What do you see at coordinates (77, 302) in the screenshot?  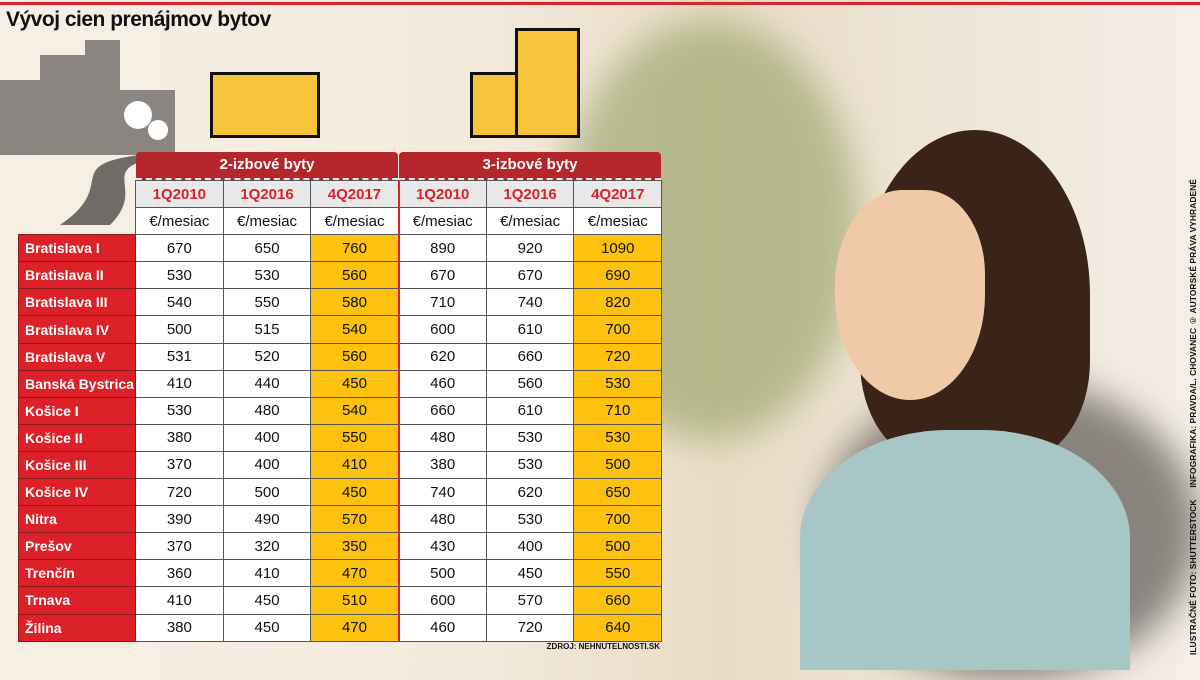 I see `region-label: Bratislava III` at bounding box center [77, 302].